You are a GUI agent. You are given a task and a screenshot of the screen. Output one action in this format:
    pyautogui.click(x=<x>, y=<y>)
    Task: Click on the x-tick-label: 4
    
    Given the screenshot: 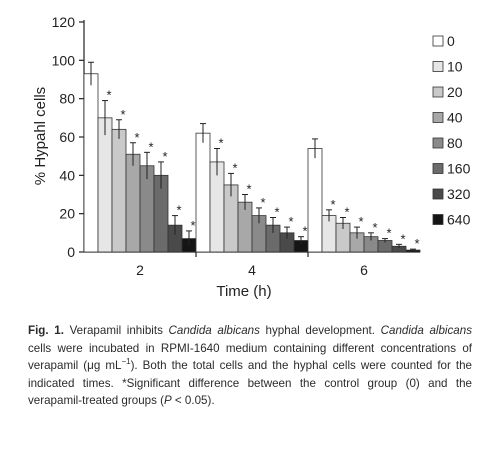 What is the action you would take?
    pyautogui.click(x=252, y=270)
    